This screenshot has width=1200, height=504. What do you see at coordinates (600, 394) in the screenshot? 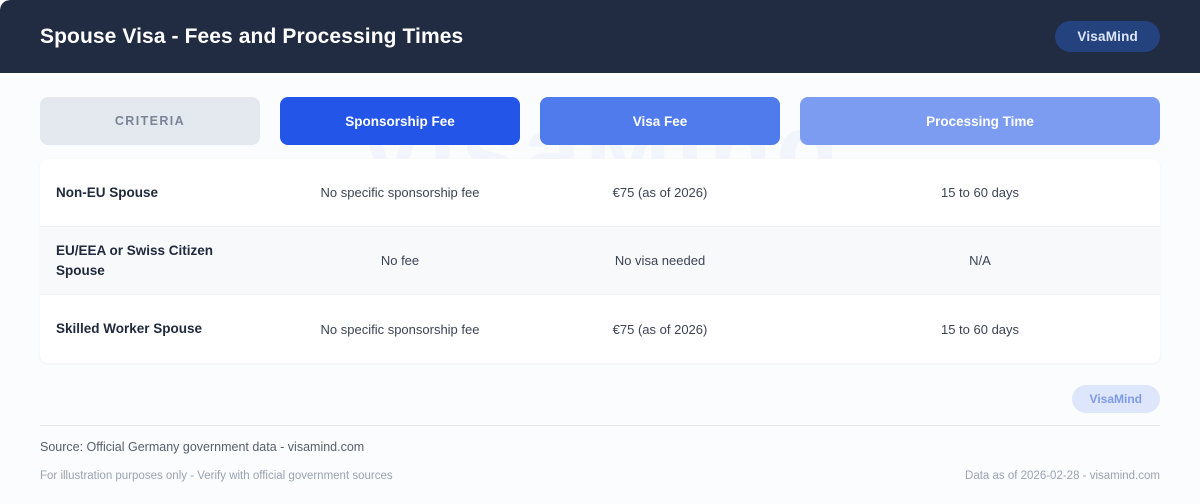
I see `footer-badge-row: VisaMind` at bounding box center [600, 394].